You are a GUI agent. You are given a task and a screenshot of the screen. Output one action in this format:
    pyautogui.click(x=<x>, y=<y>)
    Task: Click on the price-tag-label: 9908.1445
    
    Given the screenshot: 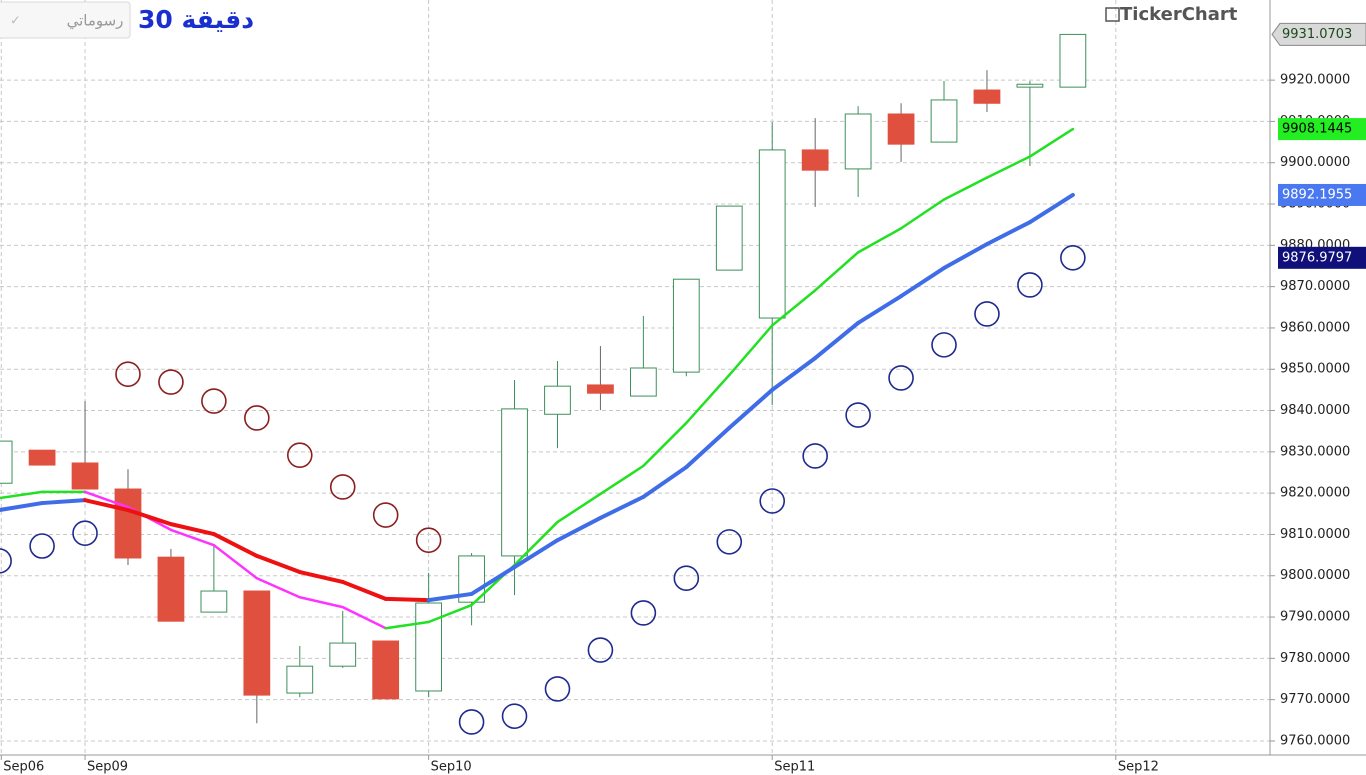 What is the action you would take?
    pyautogui.click(x=1317, y=129)
    